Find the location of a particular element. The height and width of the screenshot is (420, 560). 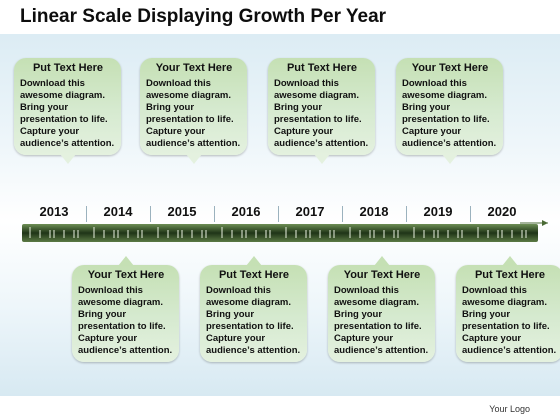

year-label: 2020 is located at coordinates (502, 211).